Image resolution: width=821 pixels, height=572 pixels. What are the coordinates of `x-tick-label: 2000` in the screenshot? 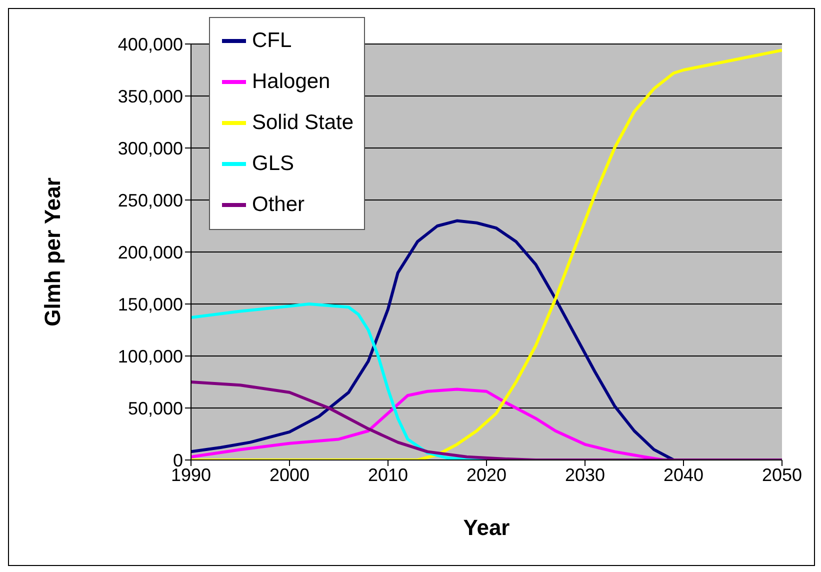 It's located at (289, 474).